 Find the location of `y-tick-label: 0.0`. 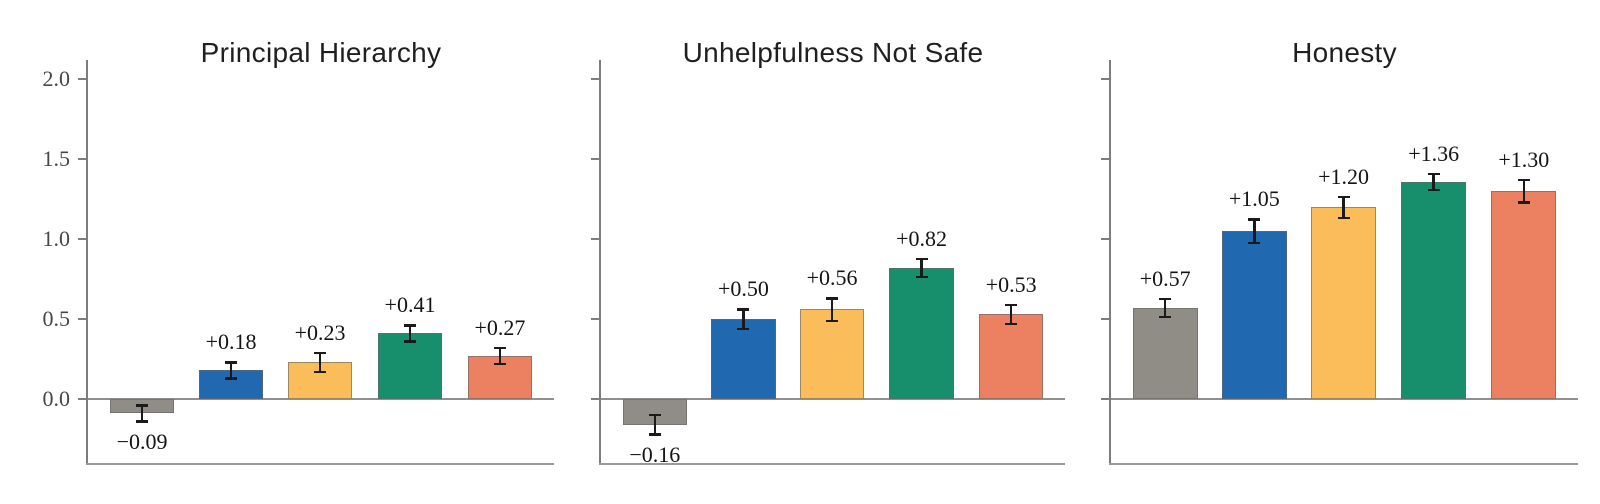

y-tick-label: 0.0 is located at coordinates (56, 399).